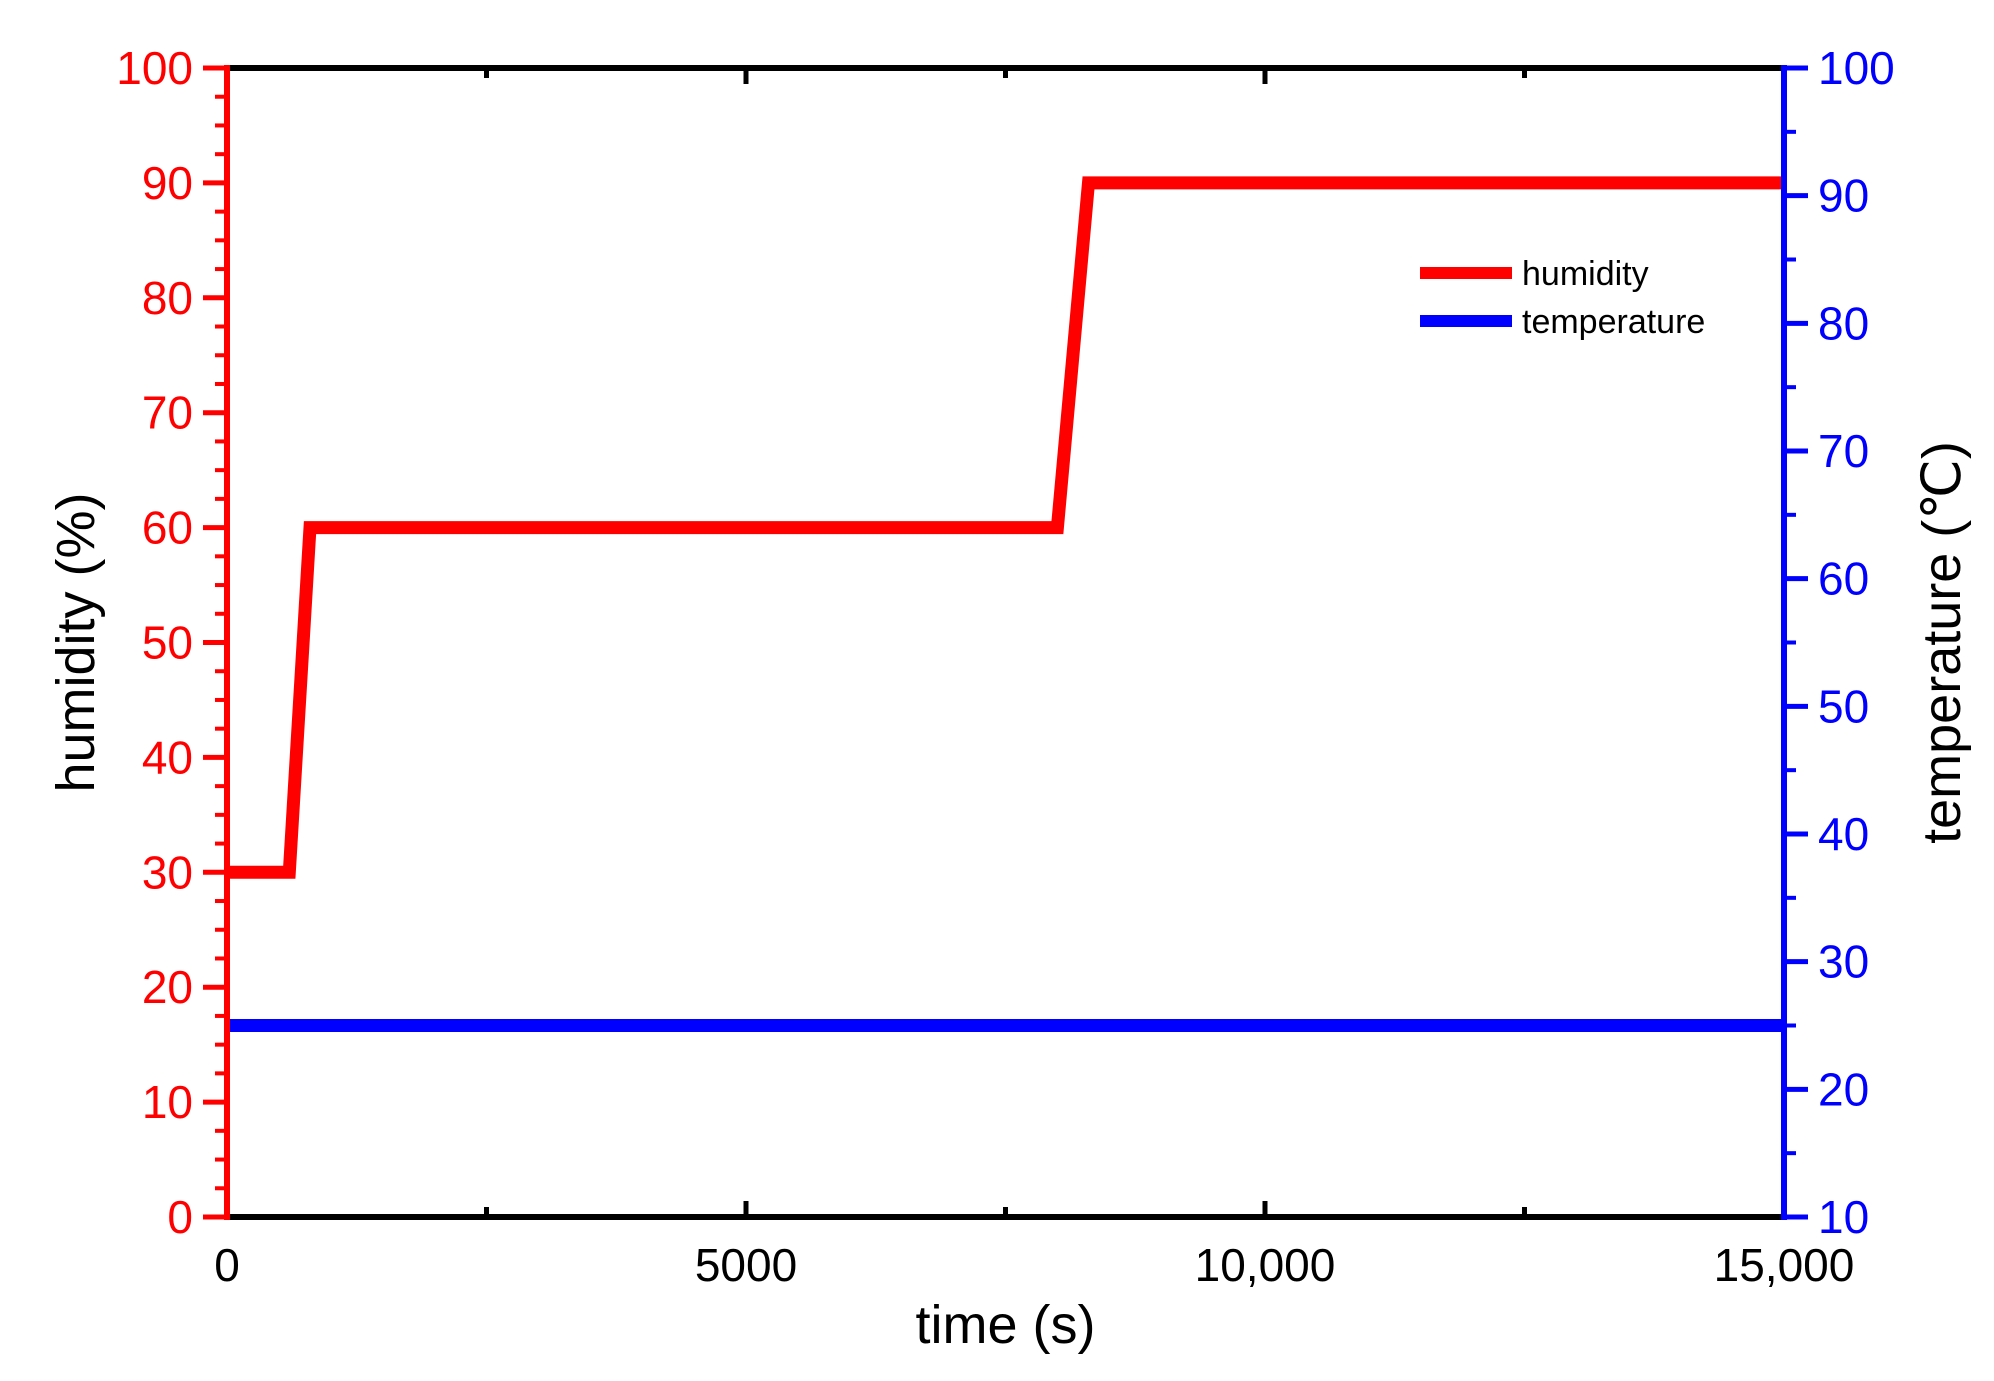  What do you see at coordinates (180, 1217) in the screenshot?
I see `left-tick-label: 0` at bounding box center [180, 1217].